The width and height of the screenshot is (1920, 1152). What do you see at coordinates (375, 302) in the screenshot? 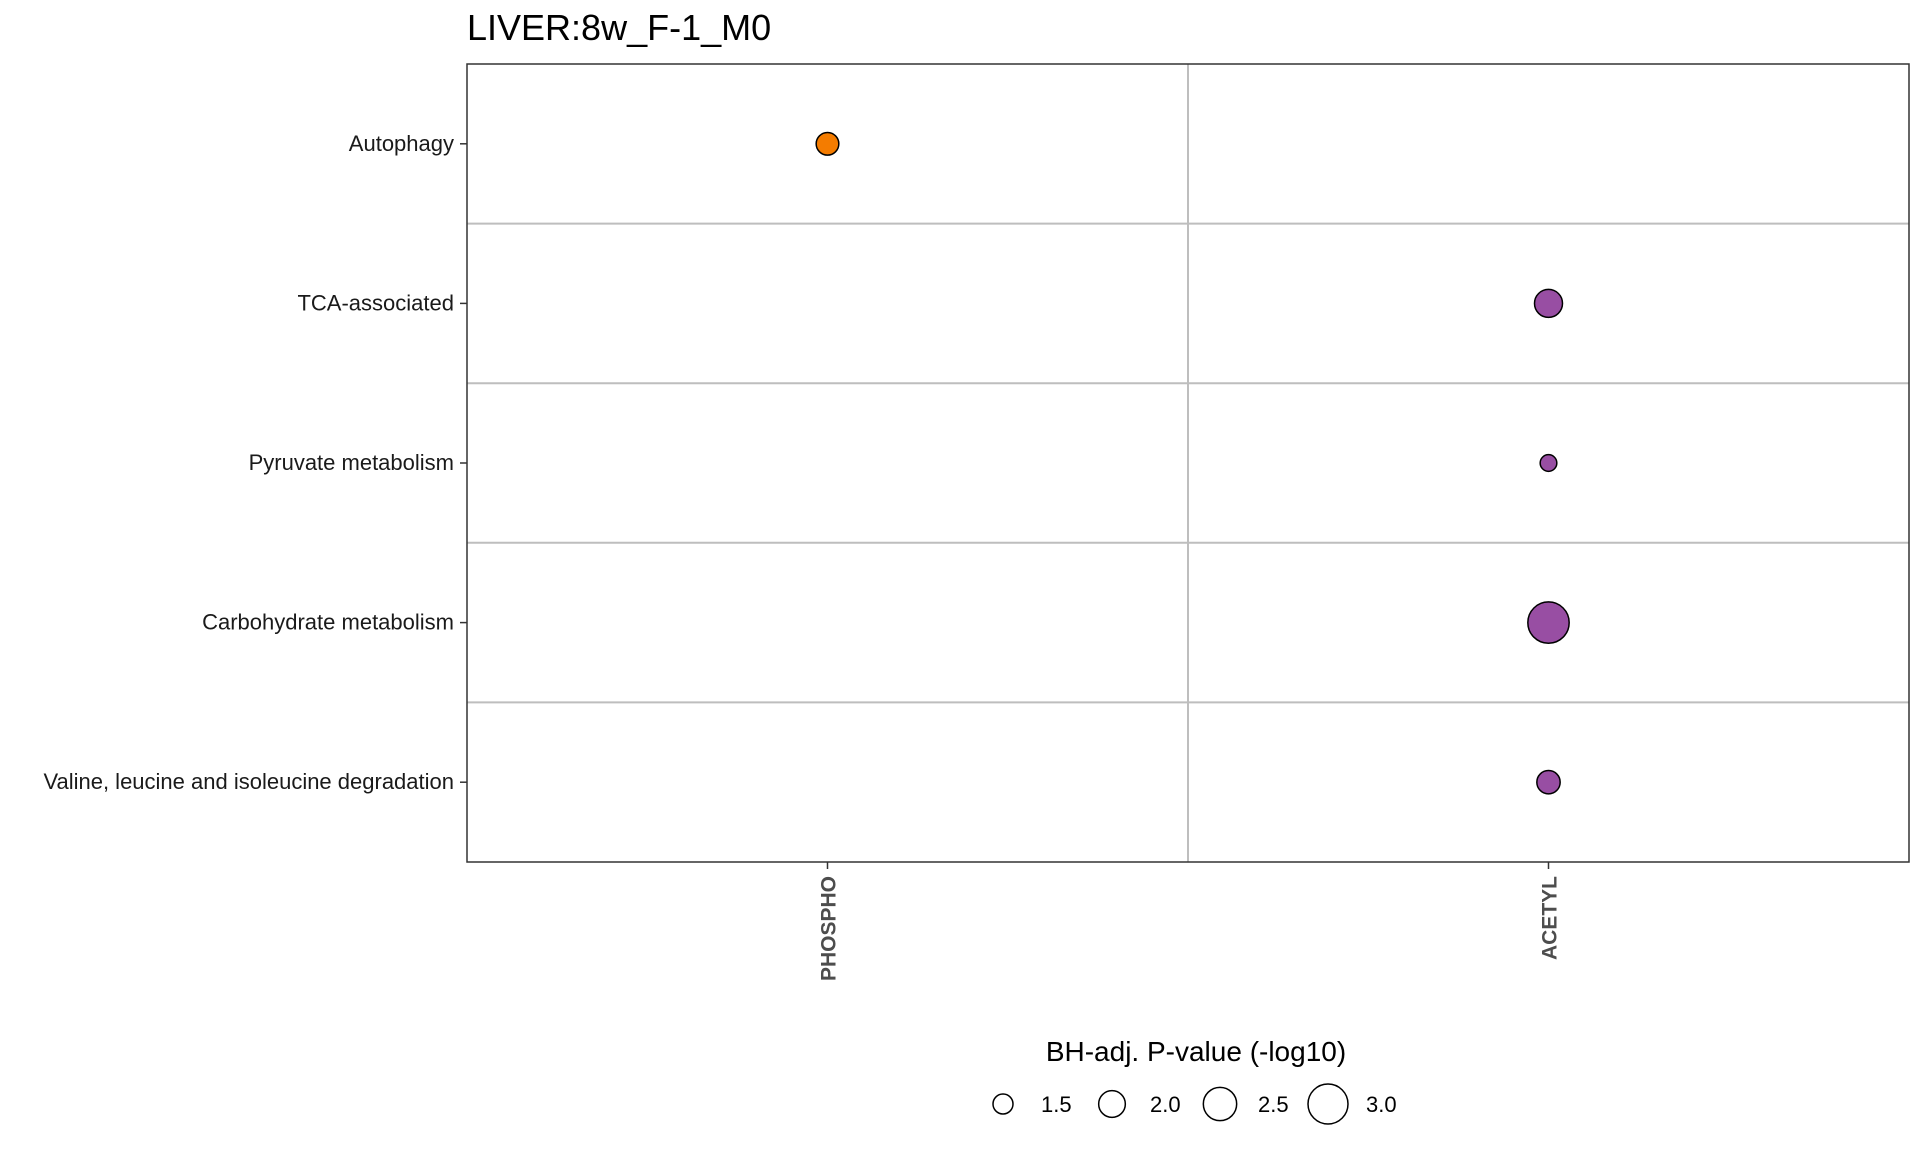
I see `y-tick-label: TCA-associated` at bounding box center [375, 302].